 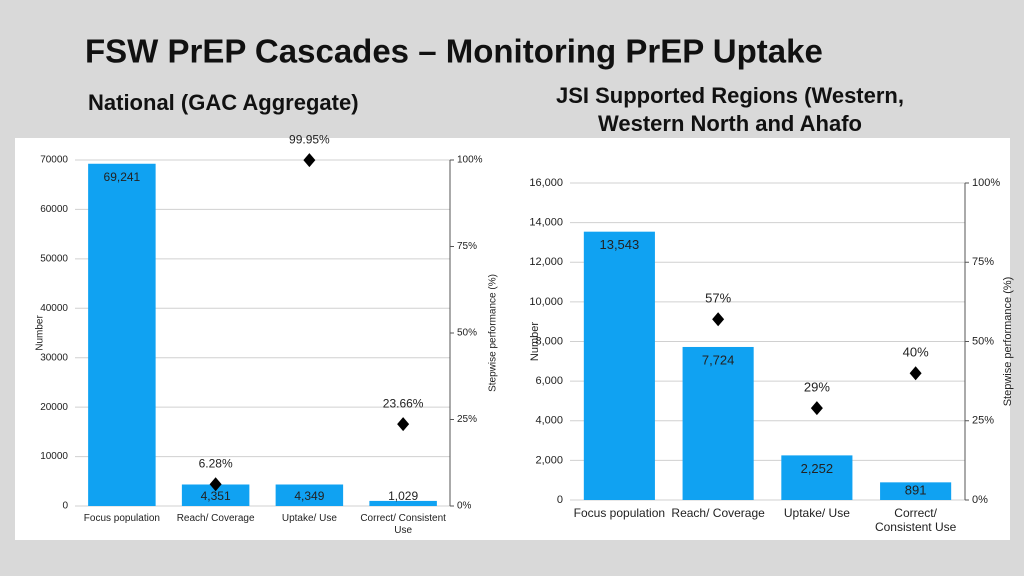 I want to click on data-label: 7,724, so click(x=718, y=359).